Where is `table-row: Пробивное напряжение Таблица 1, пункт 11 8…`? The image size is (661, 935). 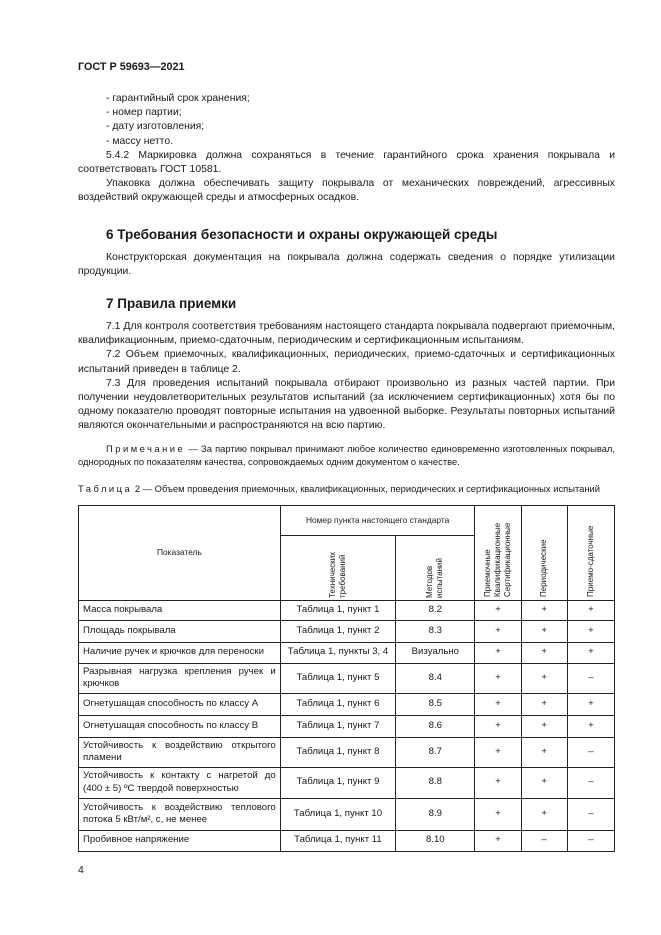
table-row: Пробивное напряжение Таблица 1, пункт 11 8… is located at coordinates (347, 840).